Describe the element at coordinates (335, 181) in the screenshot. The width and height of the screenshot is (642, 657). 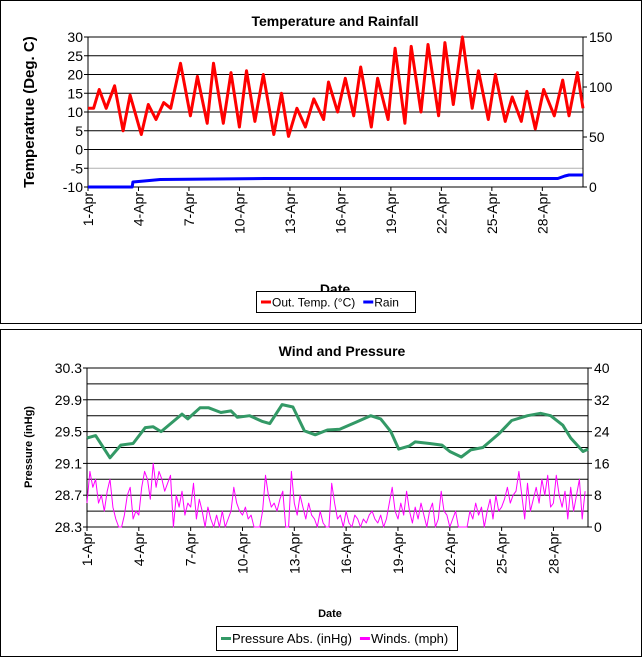
I see `series-line-rain` at that location.